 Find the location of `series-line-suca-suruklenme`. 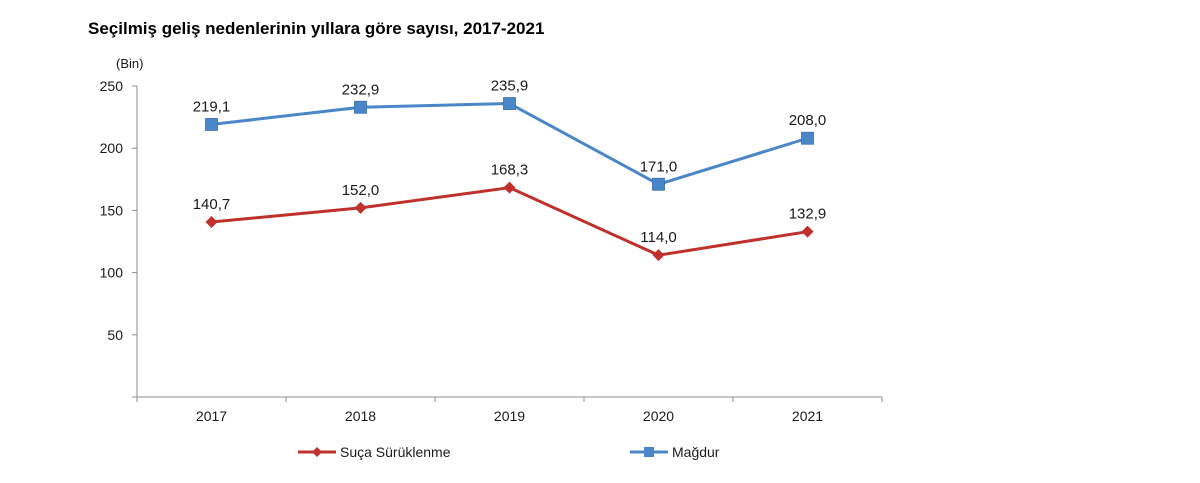

series-line-suca-suruklenme is located at coordinates (509, 221).